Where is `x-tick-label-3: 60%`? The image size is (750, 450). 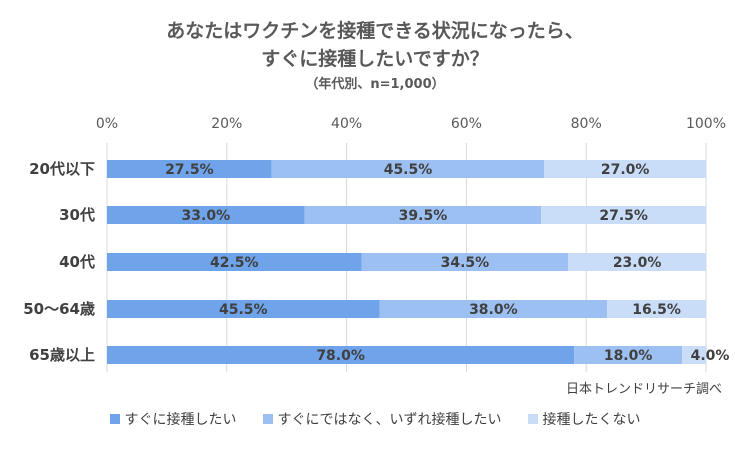
x-tick-label-3: 60% is located at coordinates (466, 124).